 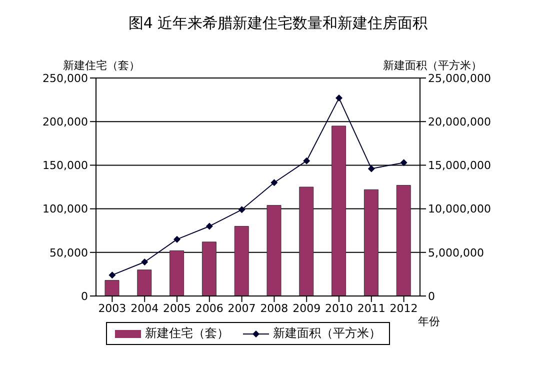 What do you see at coordinates (432, 65) in the screenshot?
I see `y2-axis-title: 新建面积（平方米）` at bounding box center [432, 65].